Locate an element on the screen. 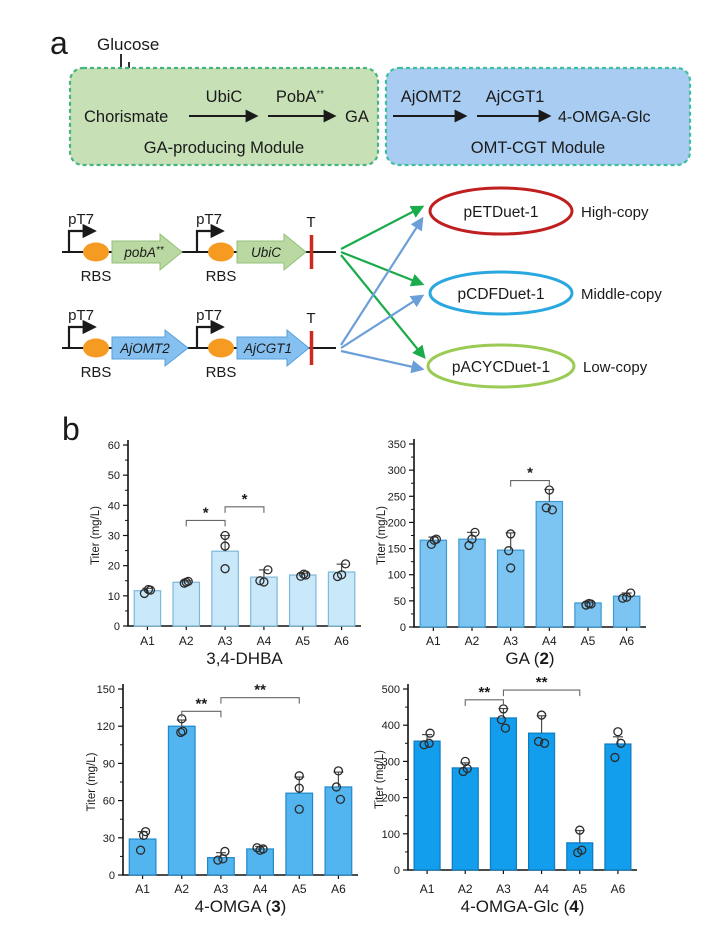 Image resolution: width=724 pixels, height=947 pixels. plasmid-name: pETDuet-1 is located at coordinates (501, 212).